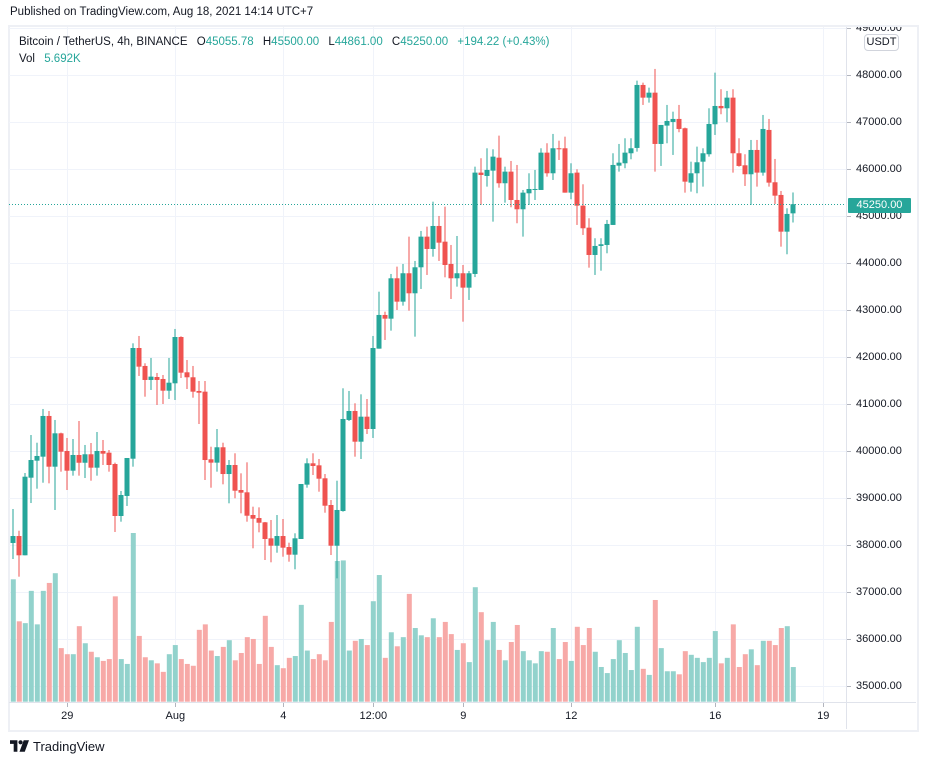 The height and width of the screenshot is (765, 926). I want to click on legend-high: H45500.00, so click(291, 42).